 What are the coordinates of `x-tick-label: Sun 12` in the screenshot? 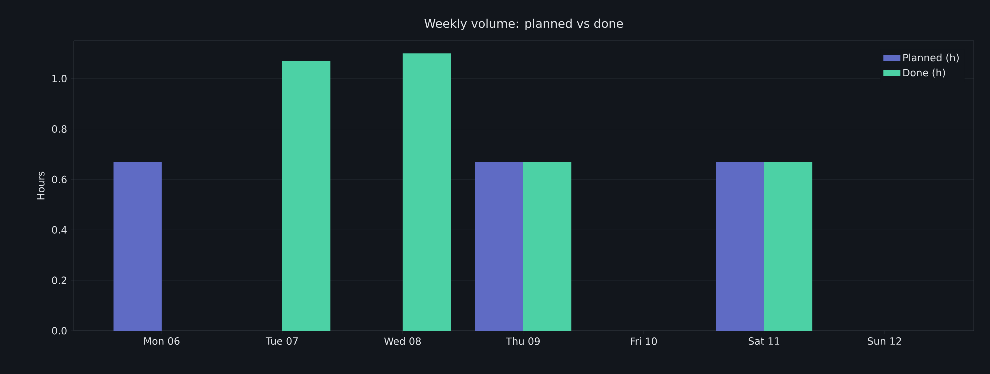 It's located at (885, 342).